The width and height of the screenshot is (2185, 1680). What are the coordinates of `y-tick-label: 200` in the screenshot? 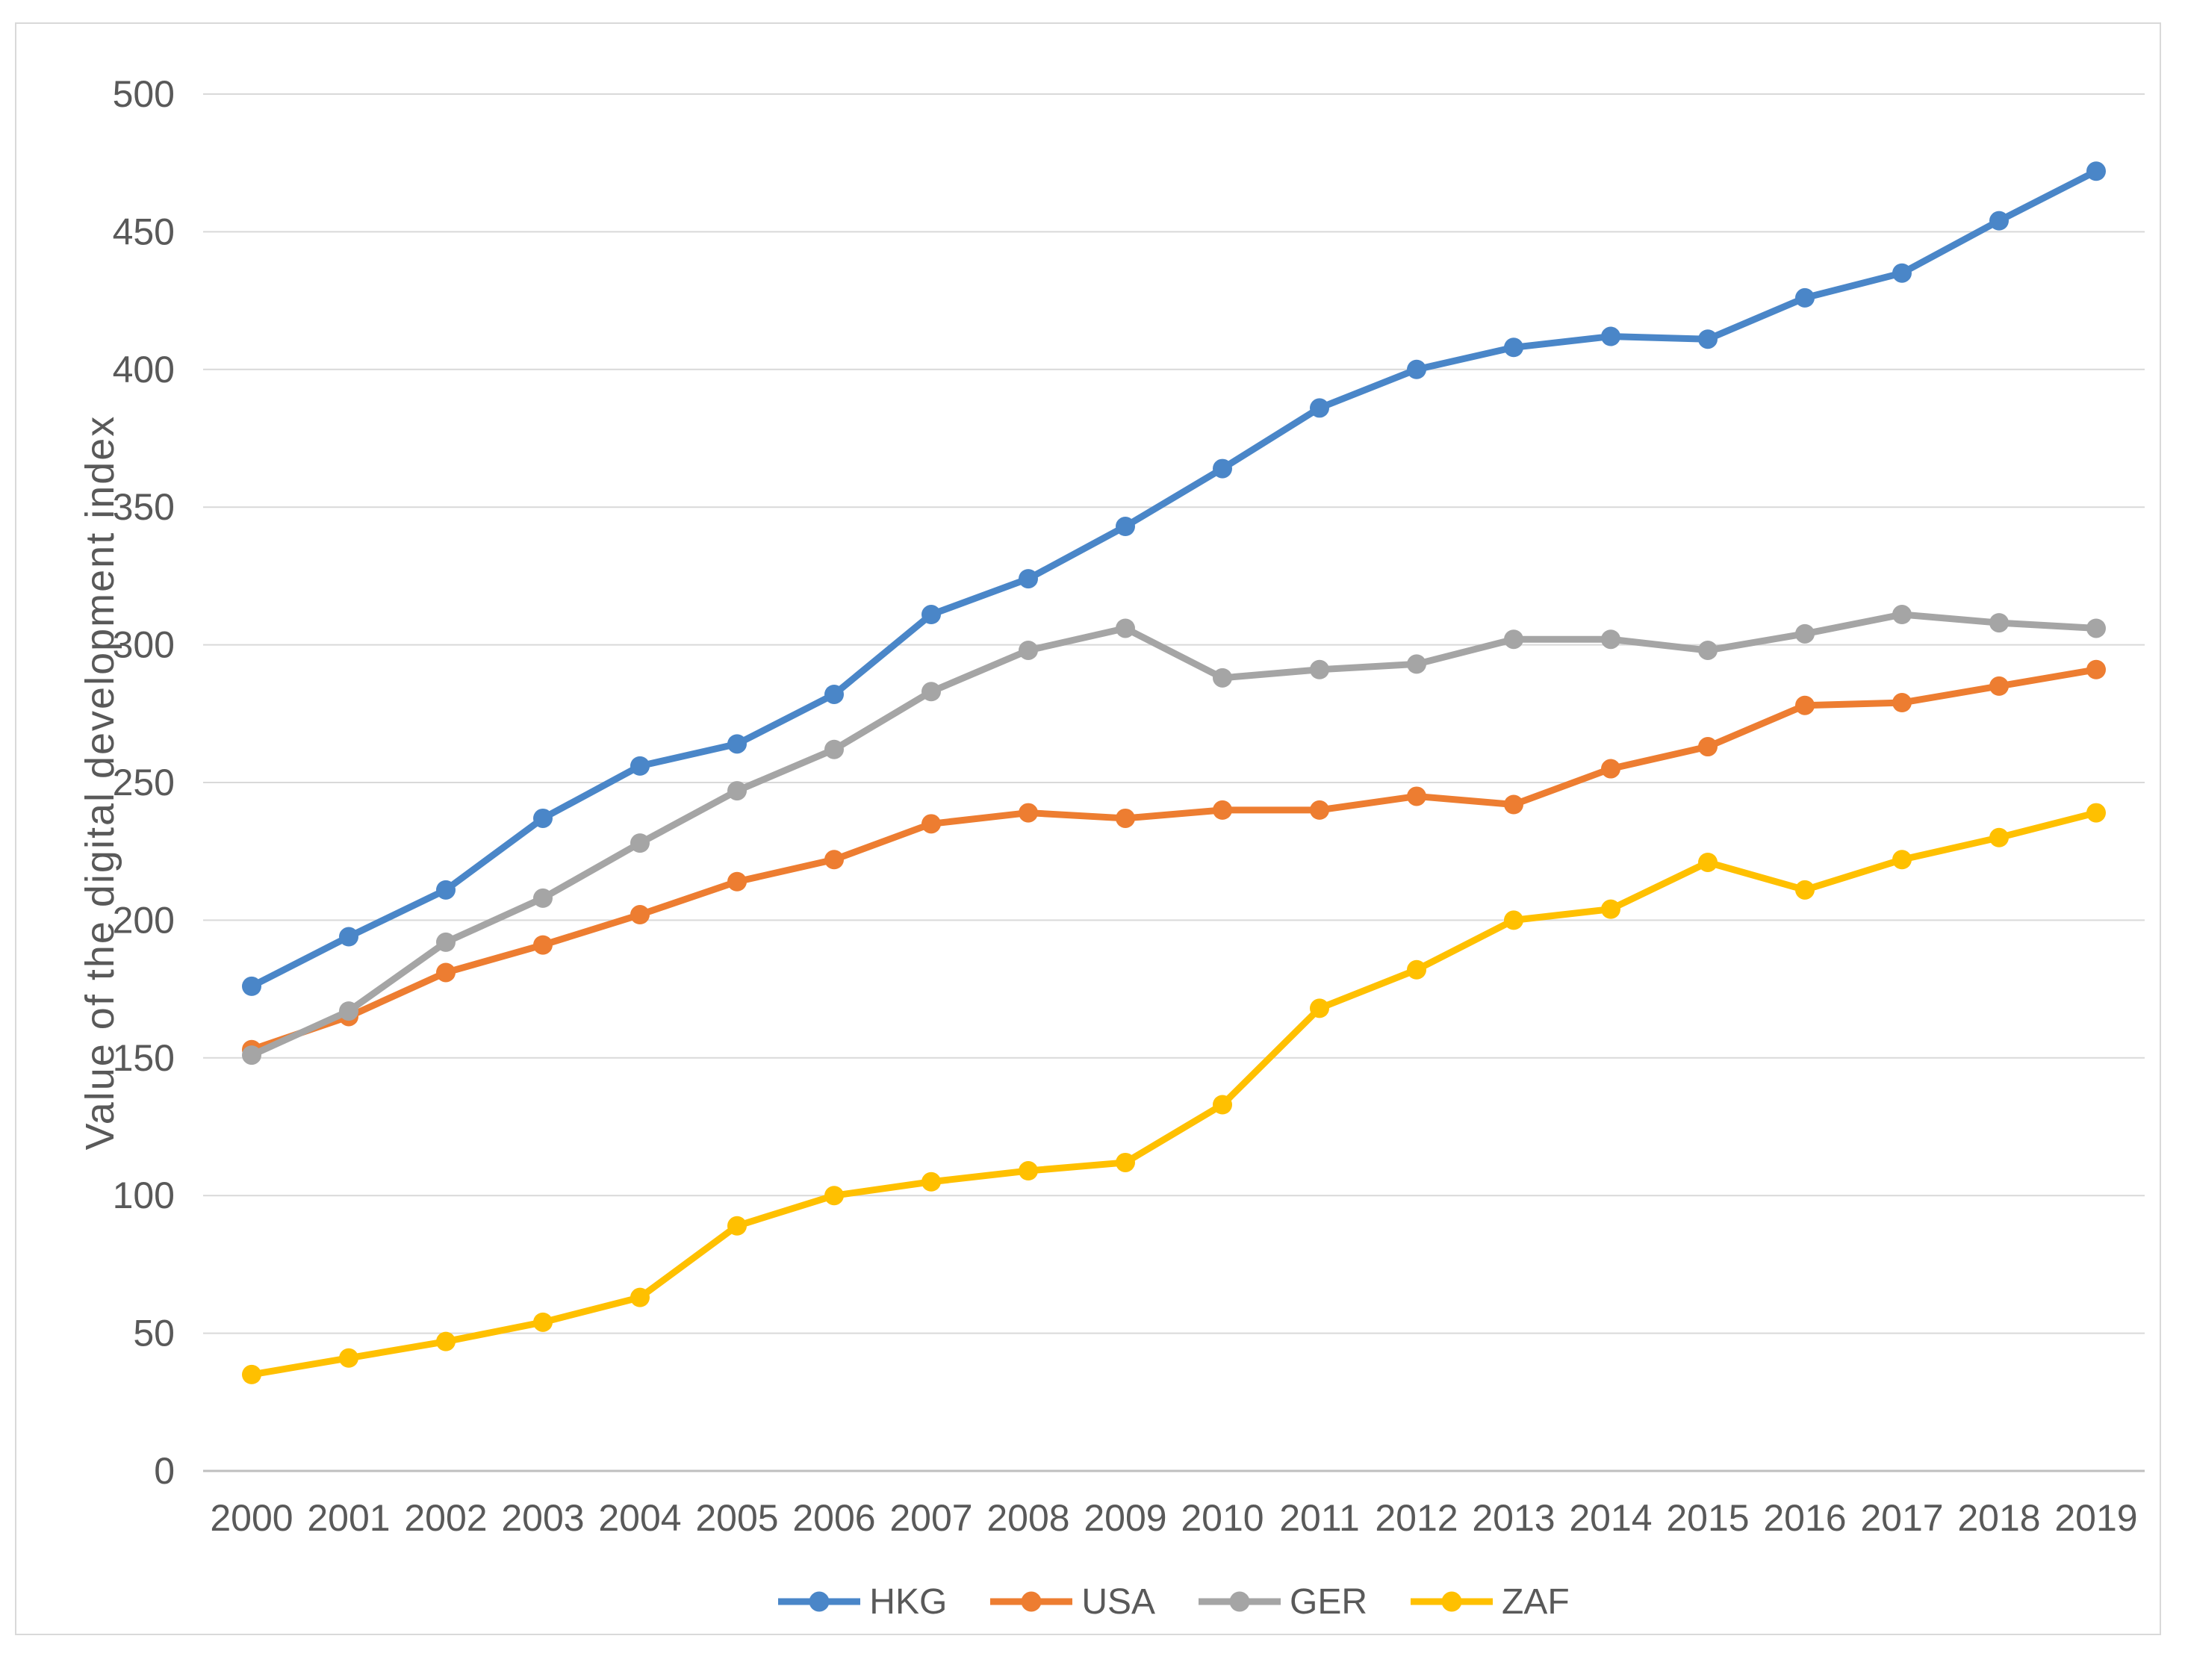 It's located at (144, 920).